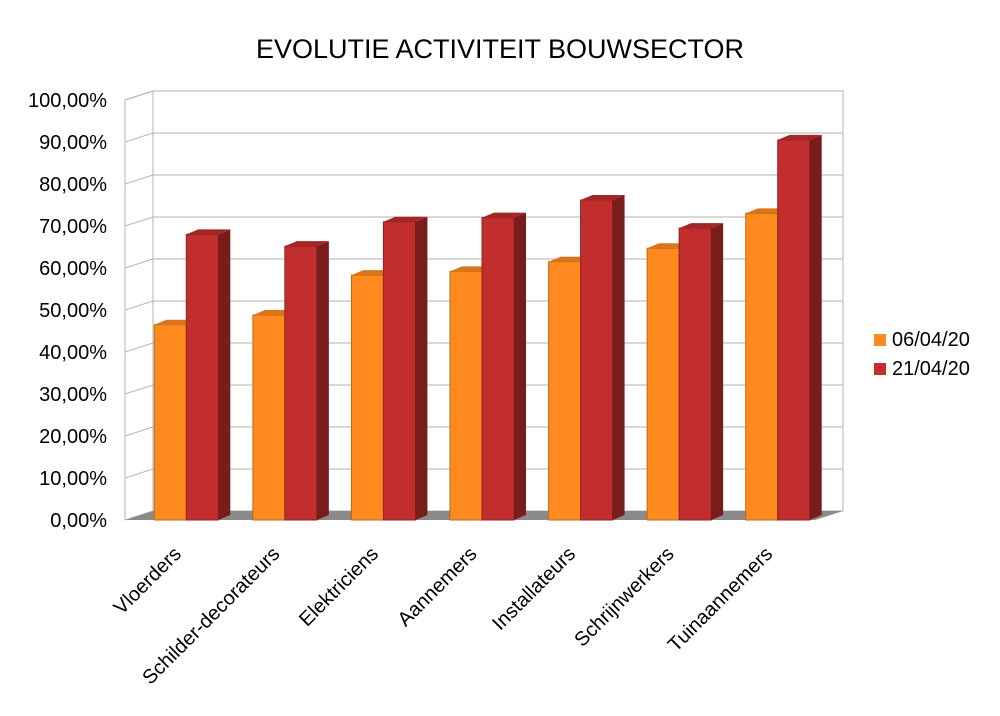 This screenshot has width=1000, height=716. I want to click on y-tick-label: 30,00%, so click(73, 395).